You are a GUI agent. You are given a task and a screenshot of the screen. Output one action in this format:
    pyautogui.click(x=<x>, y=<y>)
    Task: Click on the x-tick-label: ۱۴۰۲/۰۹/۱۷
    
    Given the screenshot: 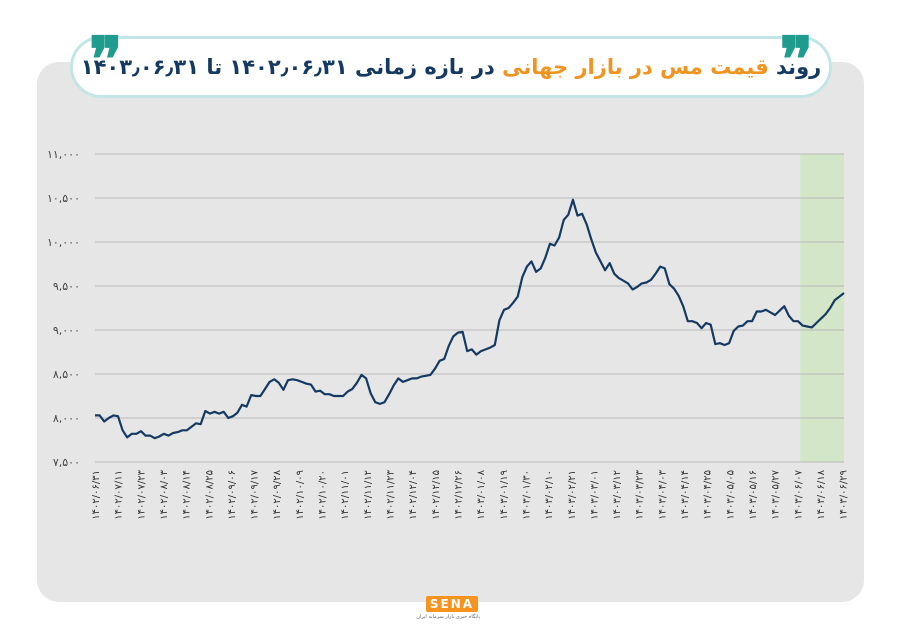 What is the action you would take?
    pyautogui.click(x=255, y=494)
    